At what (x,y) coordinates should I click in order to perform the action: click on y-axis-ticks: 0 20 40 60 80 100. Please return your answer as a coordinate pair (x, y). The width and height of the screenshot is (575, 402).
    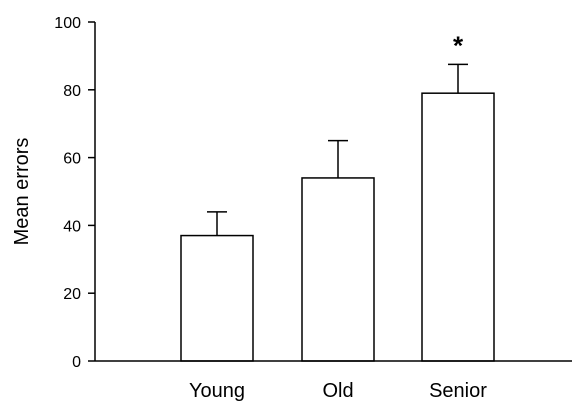
    Looking at the image, I should click on (74, 193).